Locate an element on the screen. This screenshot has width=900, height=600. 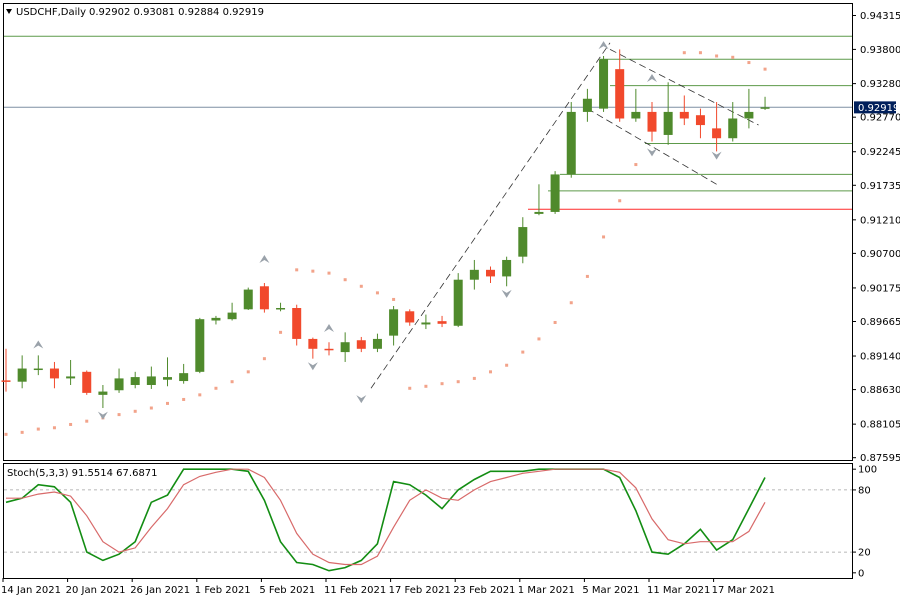
price-tick-label: 0.91735 is located at coordinates (880, 186).